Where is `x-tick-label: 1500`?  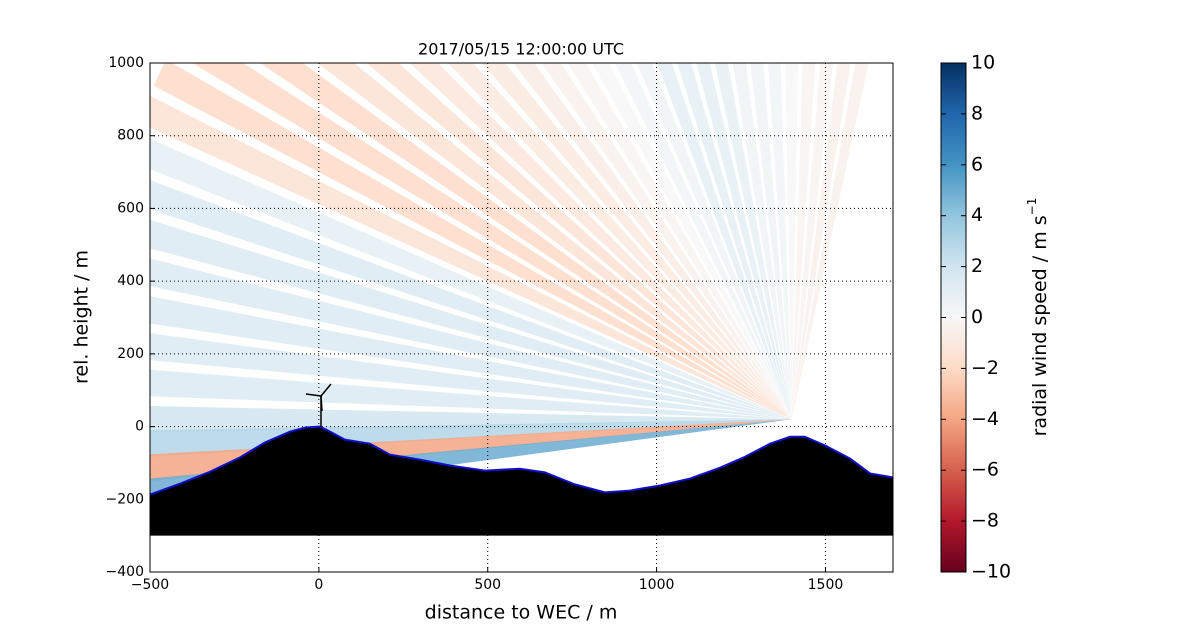
x-tick-label: 1500 is located at coordinates (826, 585).